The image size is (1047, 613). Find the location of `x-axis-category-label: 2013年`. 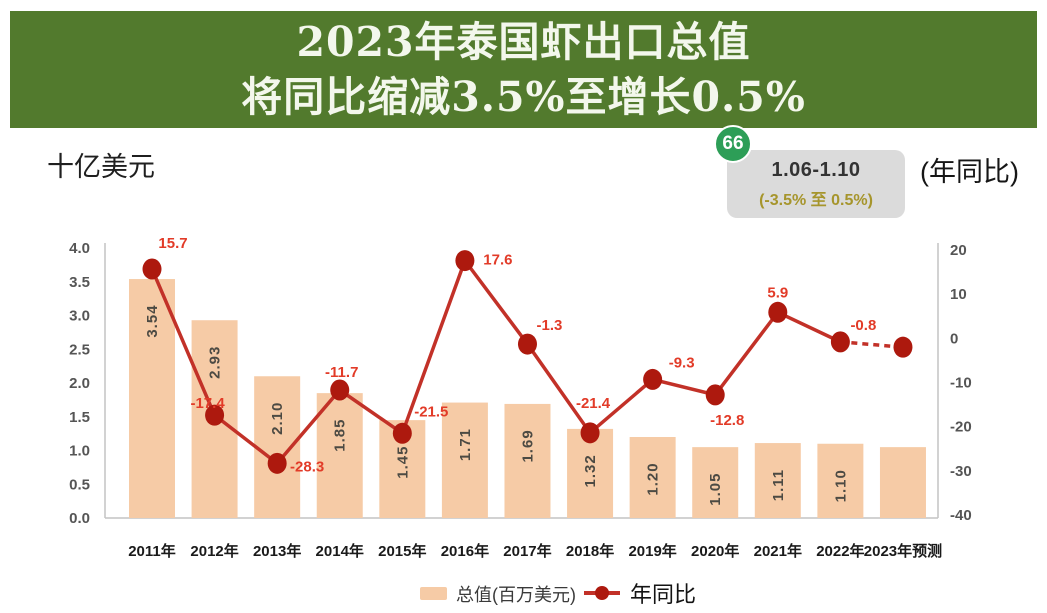

x-axis-category-label: 2013年 is located at coordinates (277, 551).